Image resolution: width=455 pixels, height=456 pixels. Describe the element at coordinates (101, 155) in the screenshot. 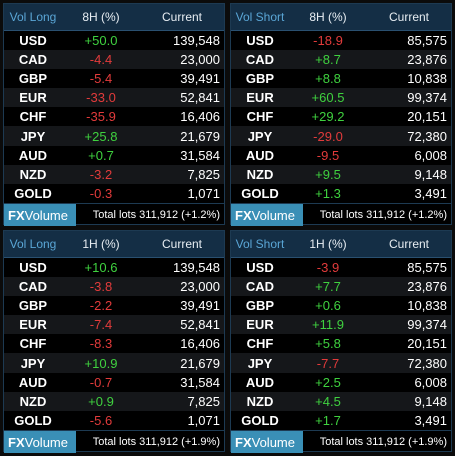

I see `change-cell: +0.7` at that location.